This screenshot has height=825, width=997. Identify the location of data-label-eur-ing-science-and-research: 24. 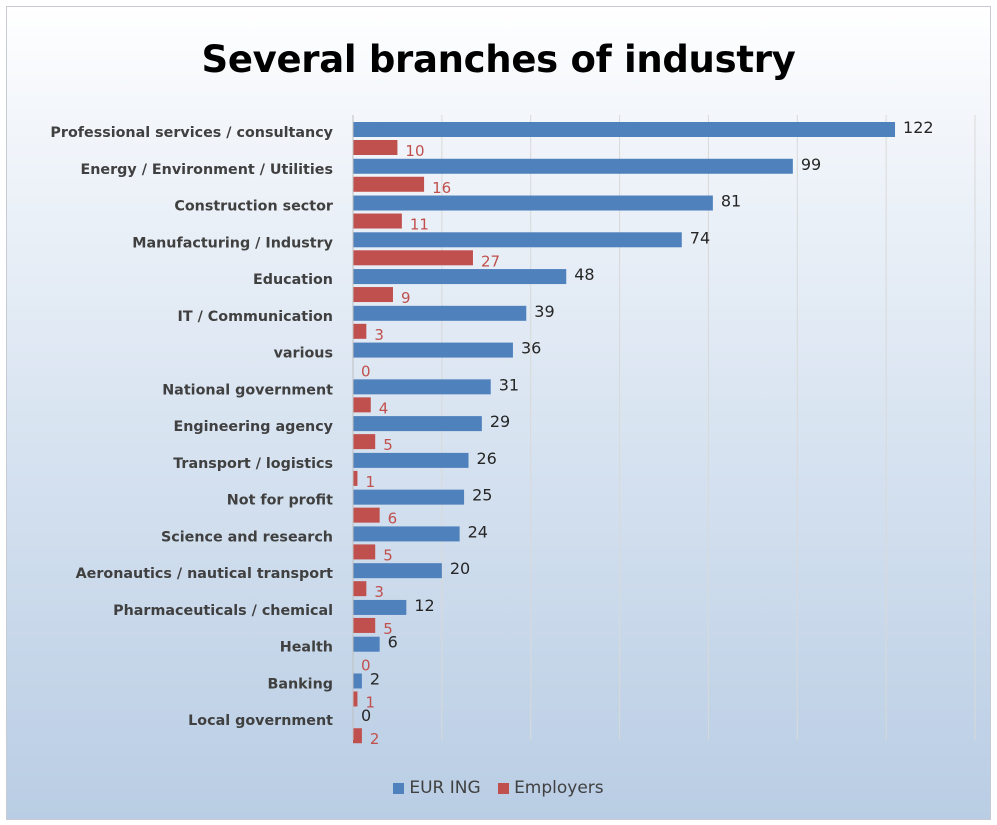
(478, 531).